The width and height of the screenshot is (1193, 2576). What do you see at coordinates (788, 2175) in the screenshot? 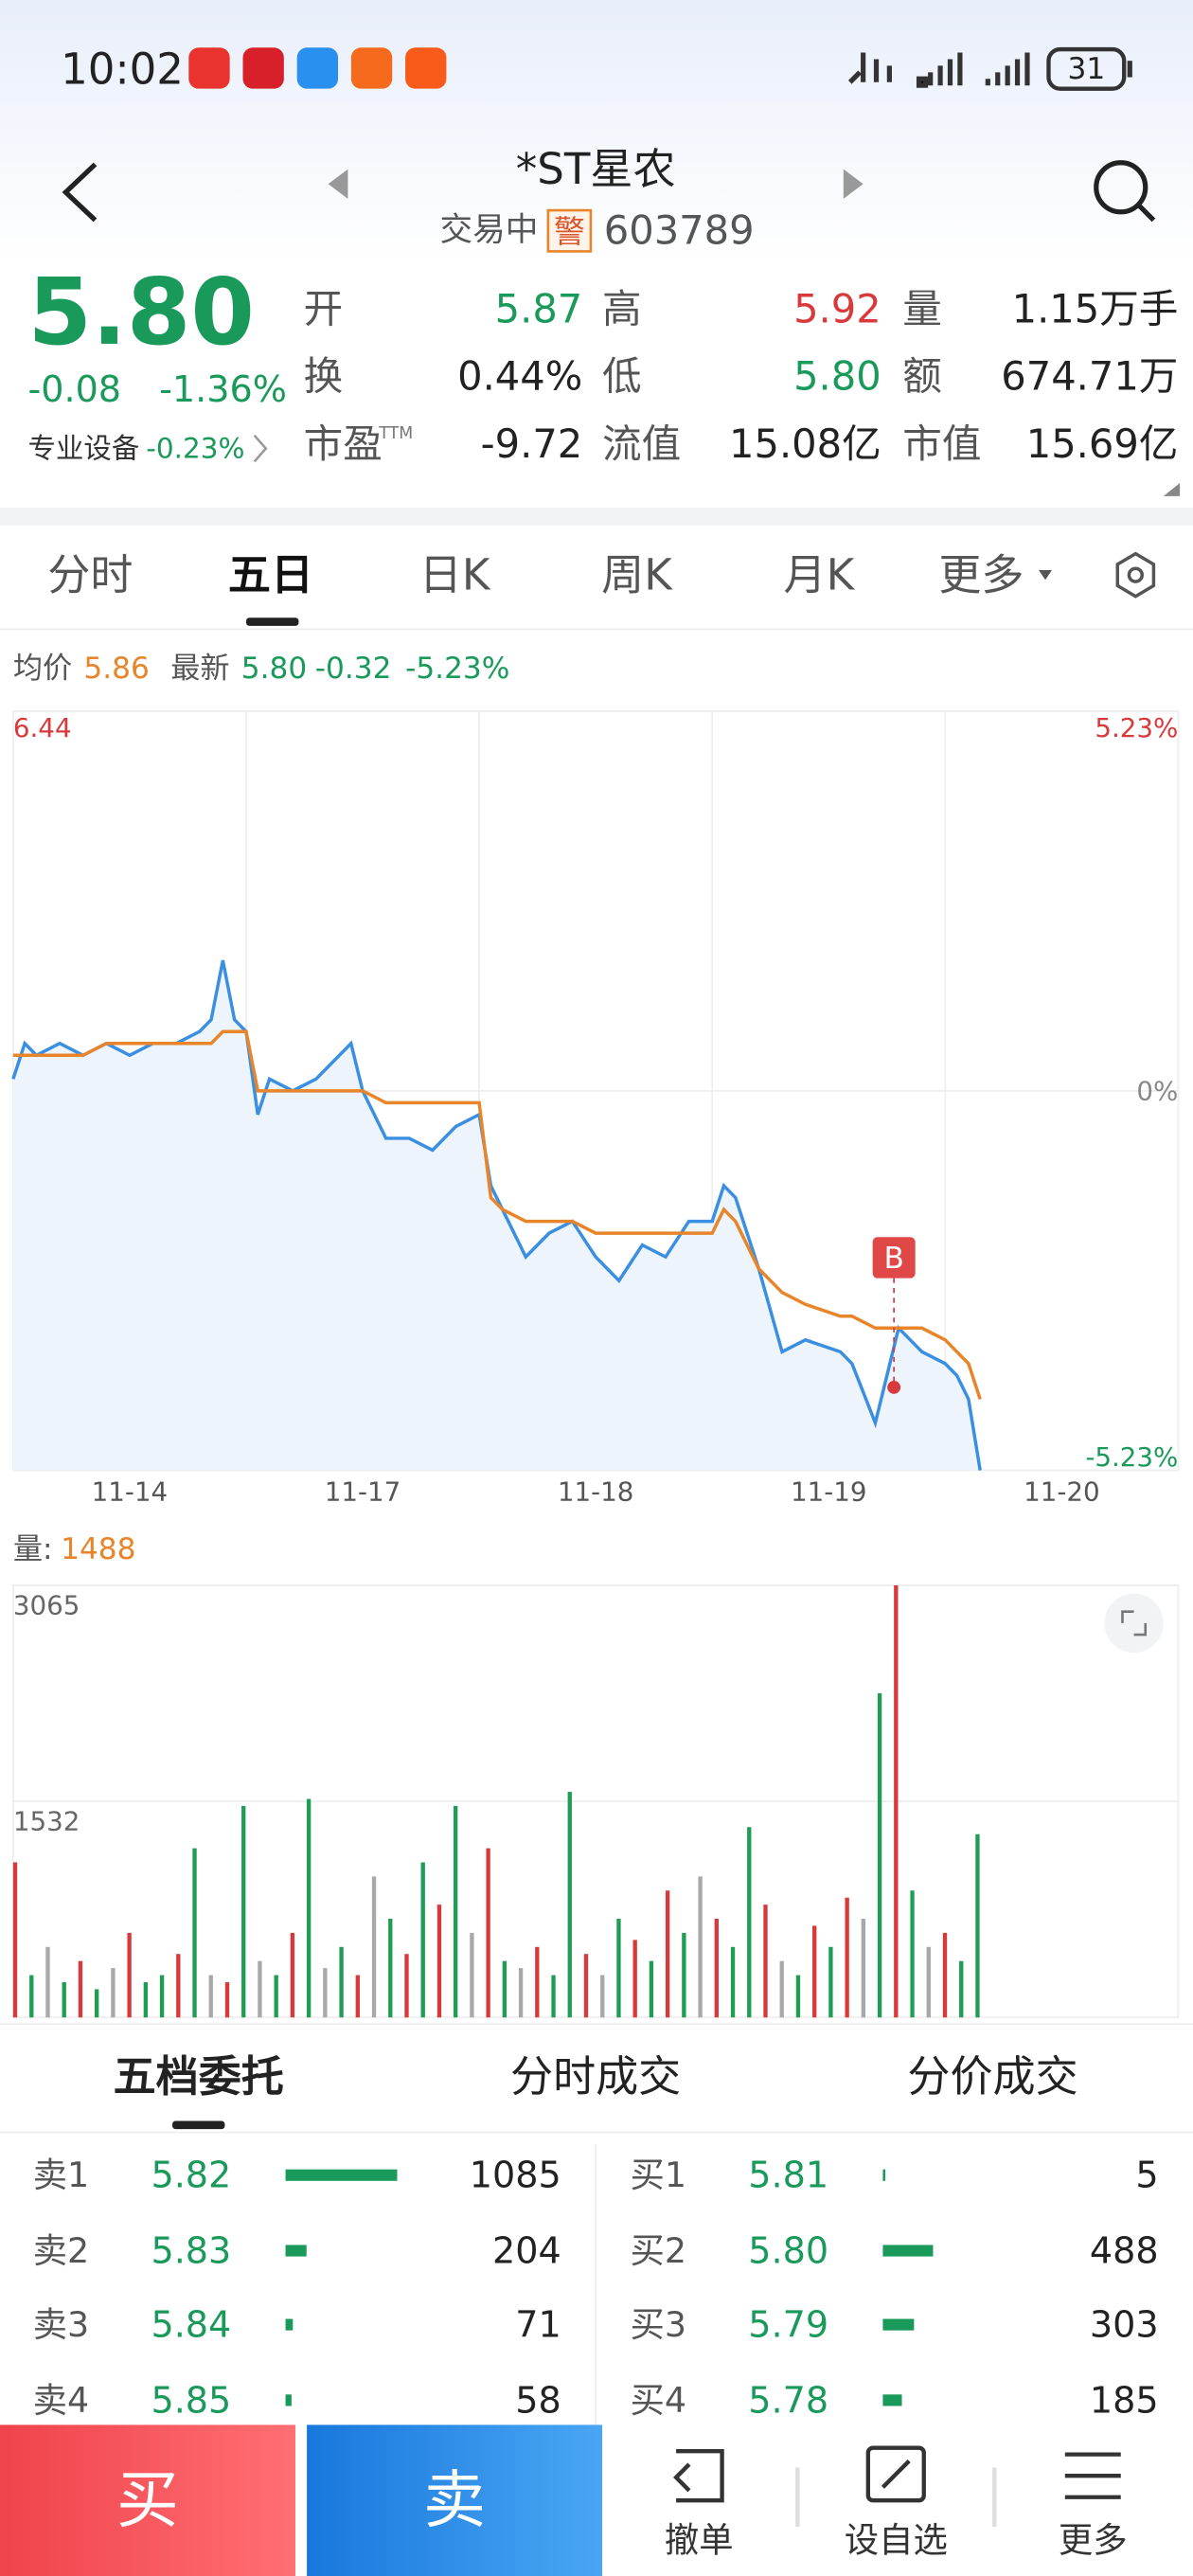
I see `book-price: 5.81` at bounding box center [788, 2175].